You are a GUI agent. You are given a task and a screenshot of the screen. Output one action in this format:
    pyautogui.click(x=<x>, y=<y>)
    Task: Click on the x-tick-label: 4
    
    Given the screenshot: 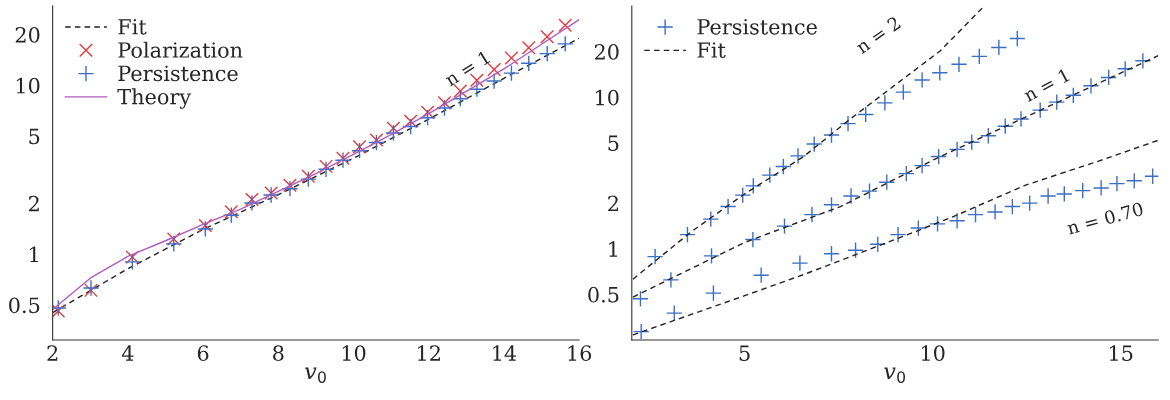 What is the action you would take?
    pyautogui.click(x=127, y=353)
    